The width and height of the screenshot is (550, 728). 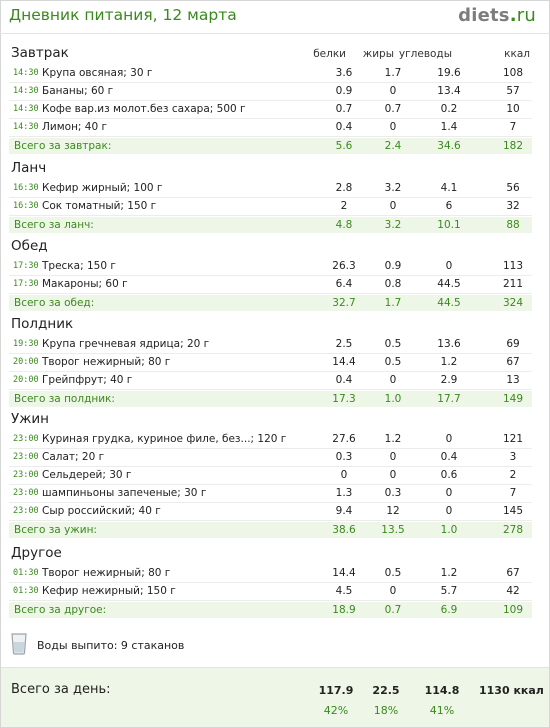 What do you see at coordinates (344, 399) in the screenshot?
I see `total-protein: 17.3` at bounding box center [344, 399].